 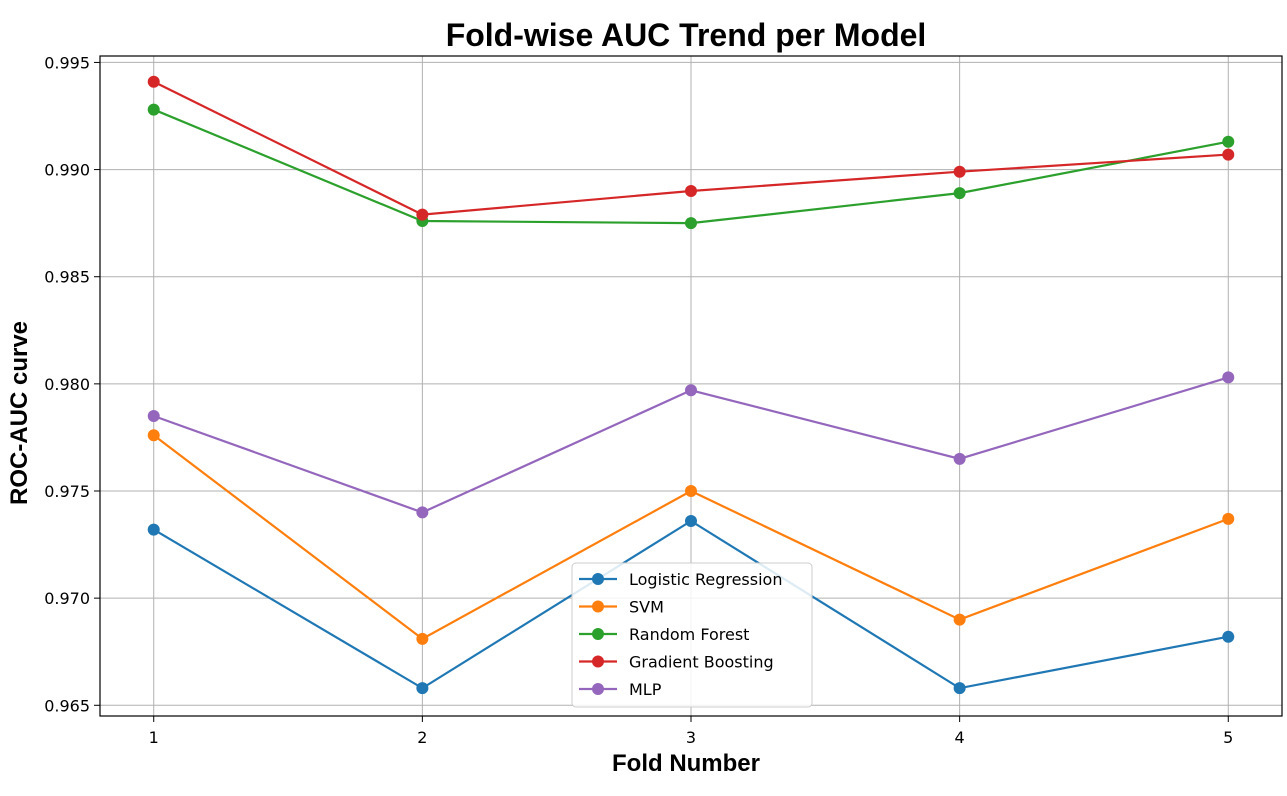 I want to click on y-axis-label: ROC-AUC curve, so click(x=19, y=413).